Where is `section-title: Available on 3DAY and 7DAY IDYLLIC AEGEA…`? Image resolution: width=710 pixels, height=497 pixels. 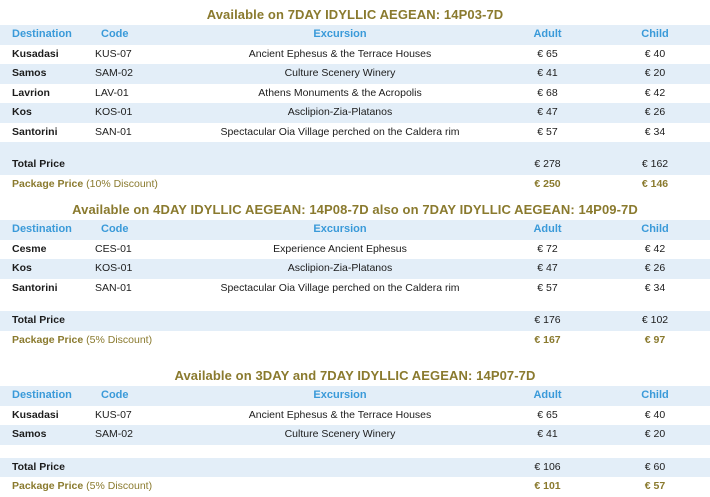
section-title: Available on 3DAY and 7DAY IDYLLIC AEGEA… is located at coordinates (355, 375).